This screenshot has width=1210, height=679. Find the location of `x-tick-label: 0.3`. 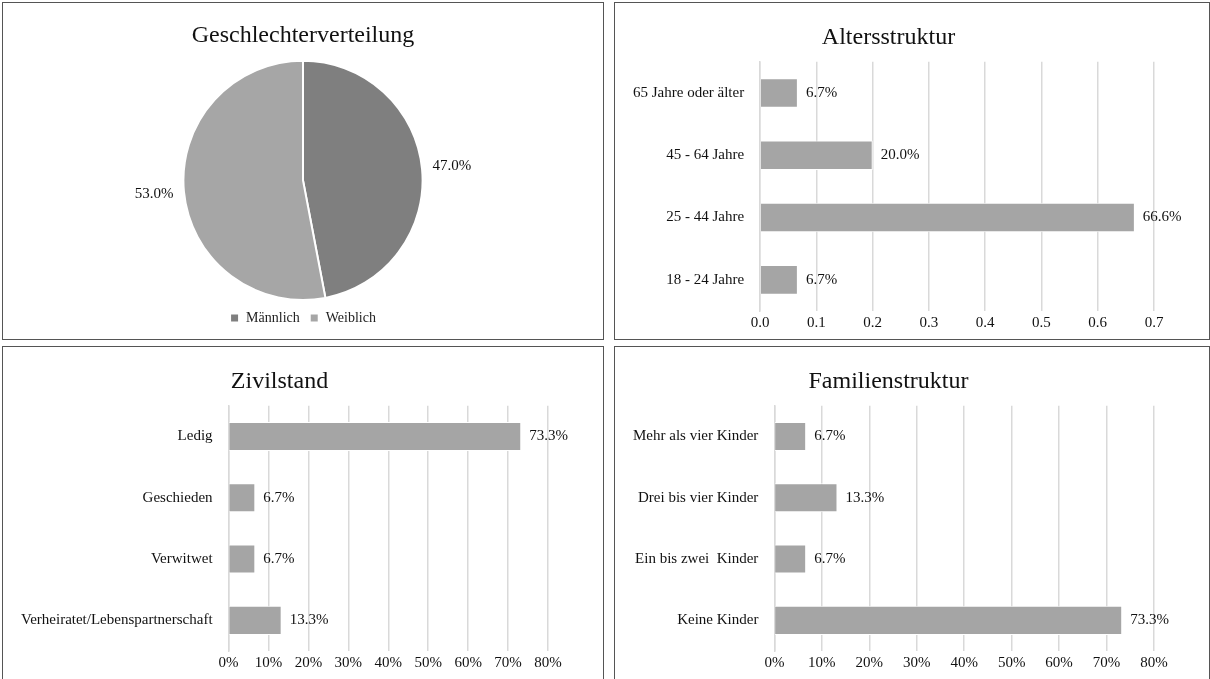

x-tick-label: 0.3 is located at coordinates (929, 321).